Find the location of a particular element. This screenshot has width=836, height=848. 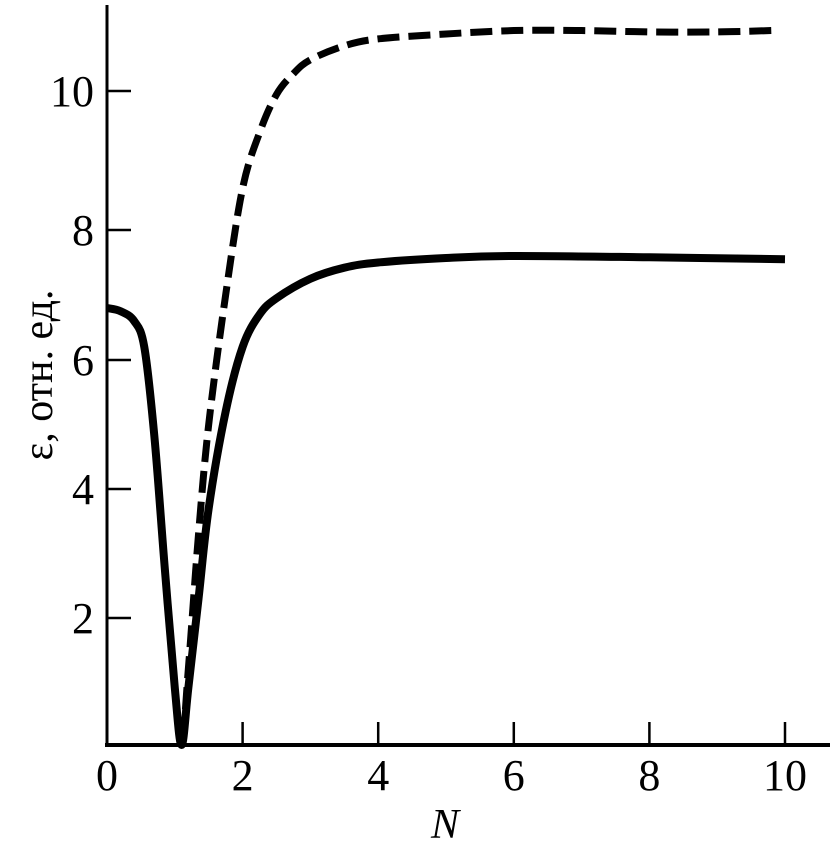

y-tick-label: 2 is located at coordinates (83, 618).